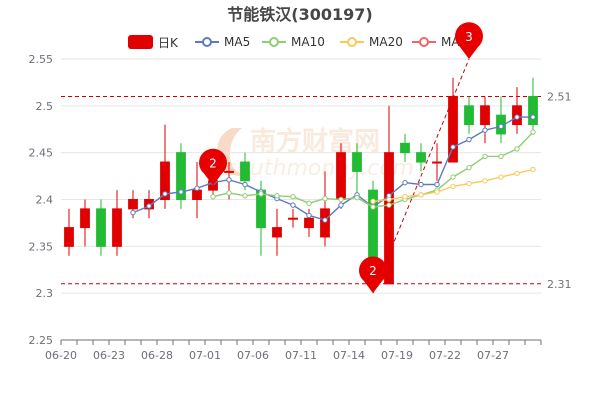 The height and width of the screenshot is (400, 600). What do you see at coordinates (41, 246) in the screenshot?
I see `y-tick-label: 2.35` at bounding box center [41, 246].